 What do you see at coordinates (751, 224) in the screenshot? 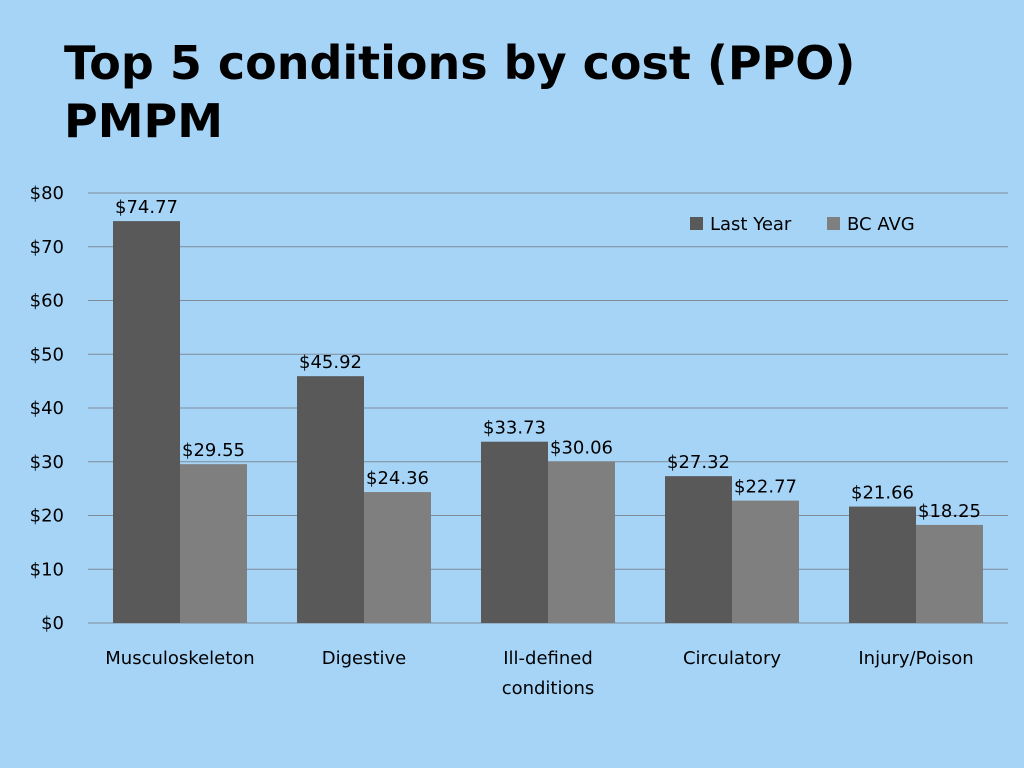
I see `legend-label-last-year: Last Year` at bounding box center [751, 224].